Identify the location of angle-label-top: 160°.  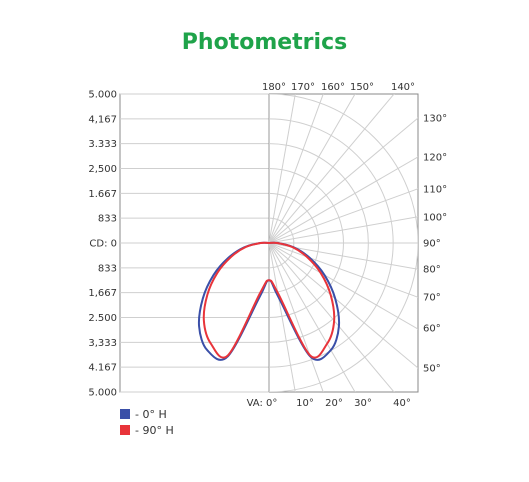
(333, 87).